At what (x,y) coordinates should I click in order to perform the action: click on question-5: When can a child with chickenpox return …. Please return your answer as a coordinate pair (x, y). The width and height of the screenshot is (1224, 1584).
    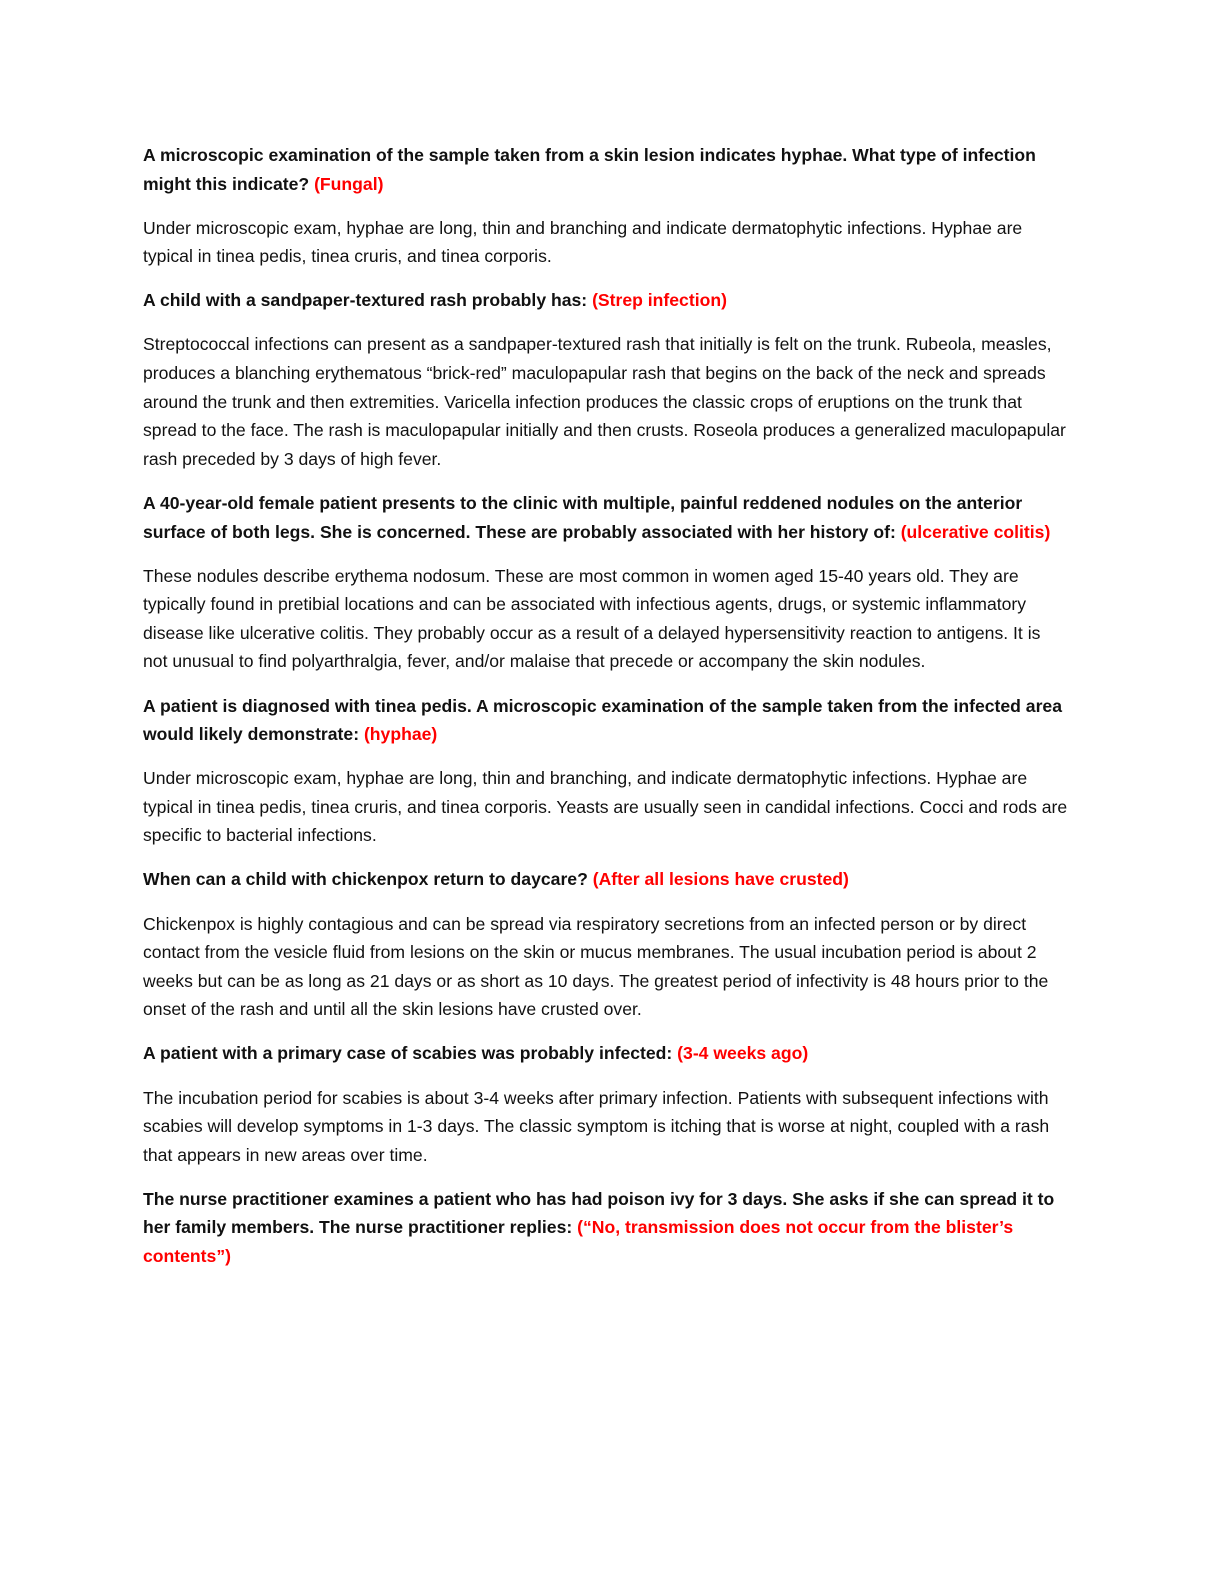
    Looking at the image, I should click on (496, 879).